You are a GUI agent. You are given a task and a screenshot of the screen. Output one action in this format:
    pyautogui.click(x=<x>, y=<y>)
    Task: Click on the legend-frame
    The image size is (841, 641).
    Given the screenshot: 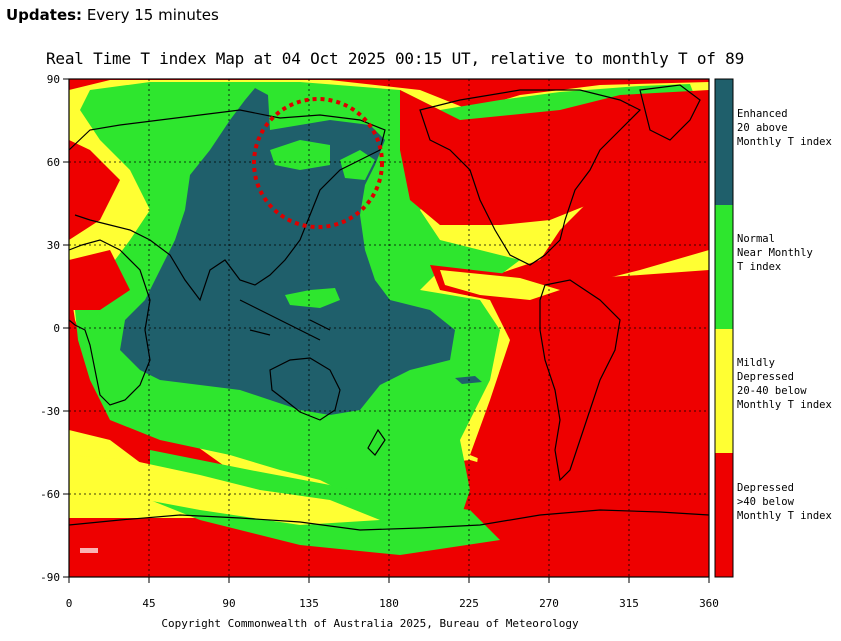 What is the action you would take?
    pyautogui.click(x=724, y=328)
    